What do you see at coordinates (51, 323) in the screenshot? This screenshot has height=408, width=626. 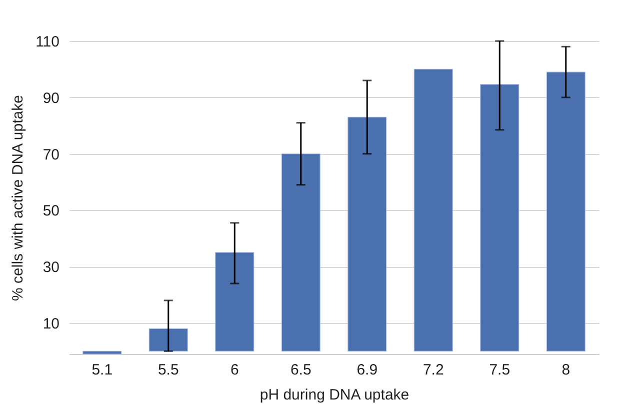 I see `y-tick-label: 10` at bounding box center [51, 323].